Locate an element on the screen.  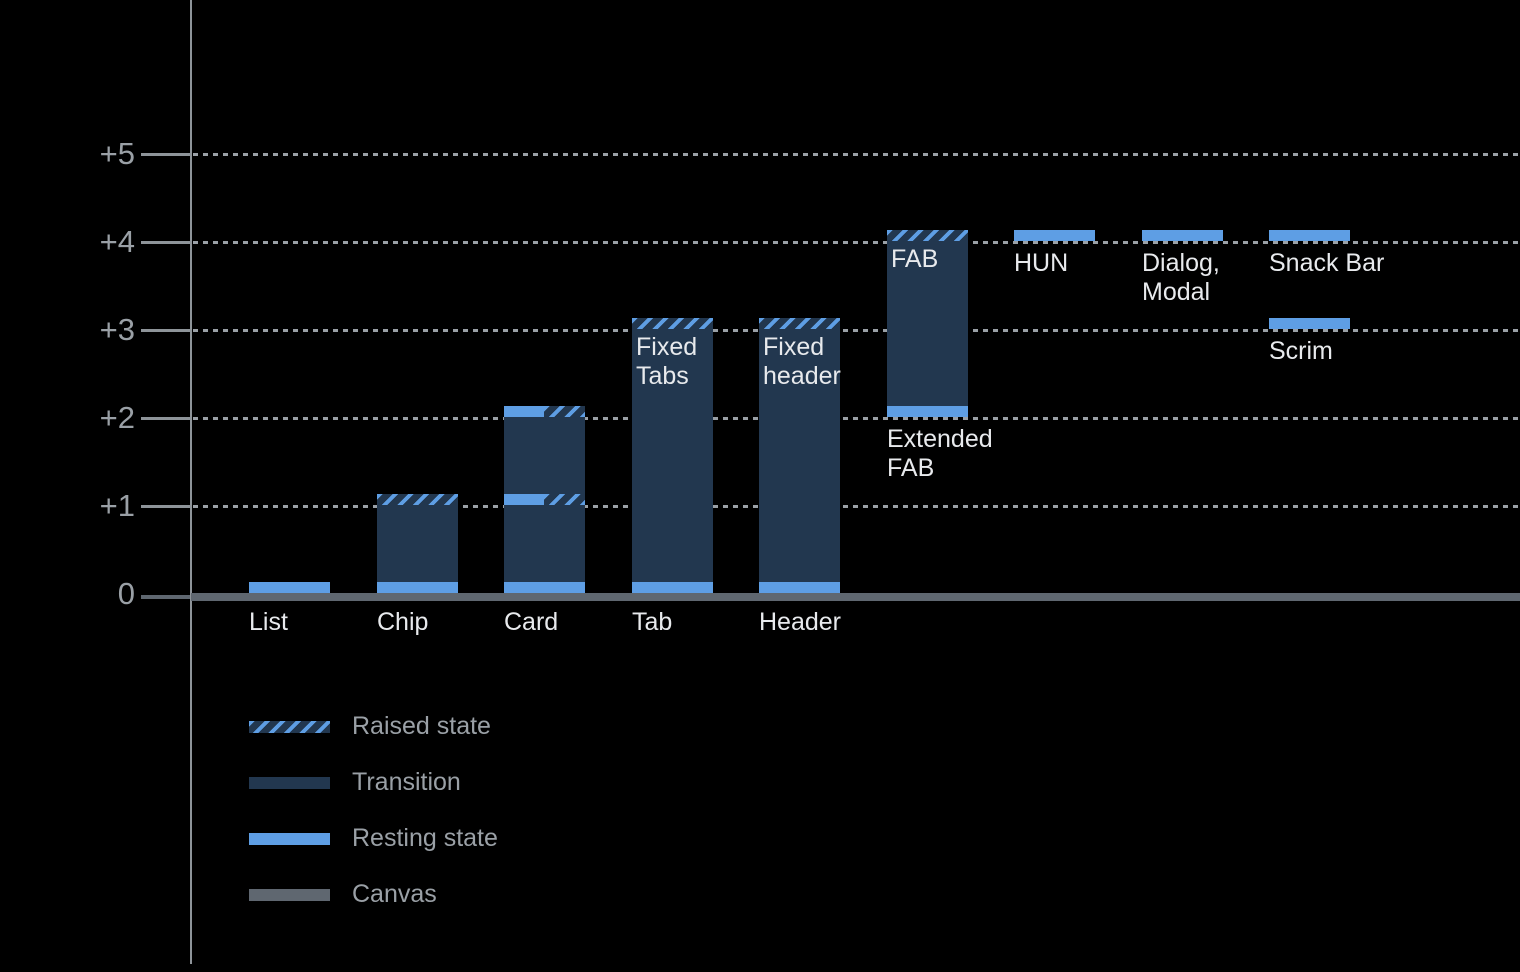
bar-below-label-scrim: Scrim is located at coordinates (1301, 351).